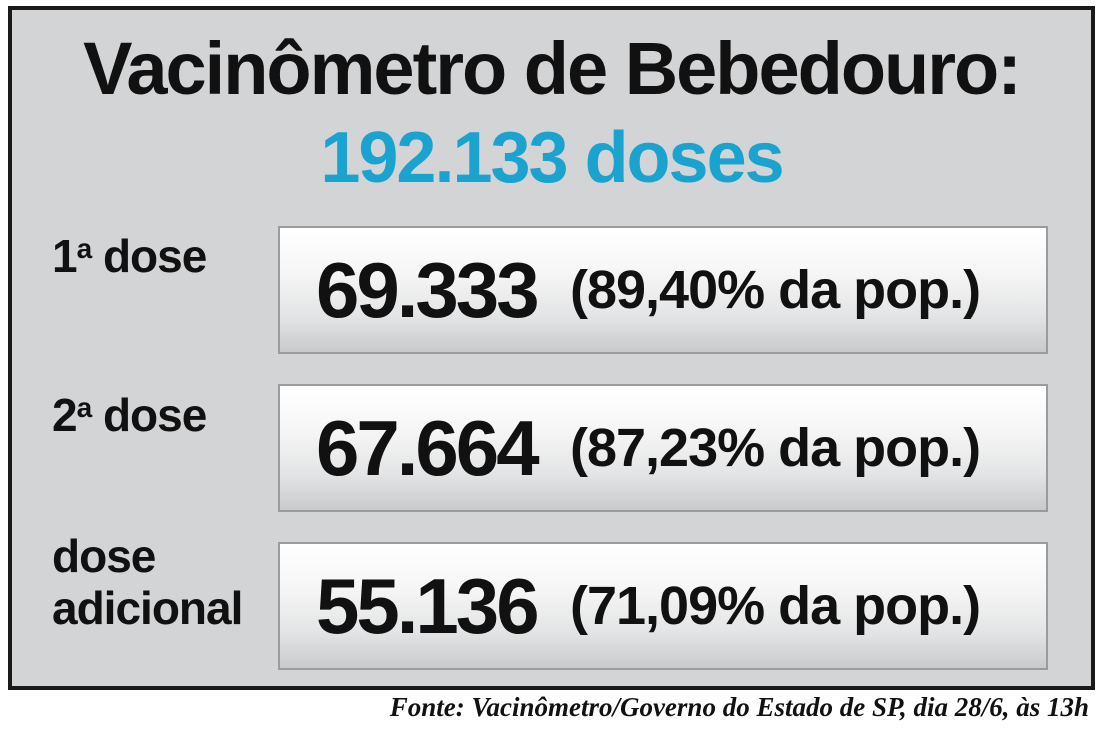 Image resolution: width=1103 pixels, height=732 pixels. I want to click on row-label-first-dose: 1a dose, so click(129, 256).